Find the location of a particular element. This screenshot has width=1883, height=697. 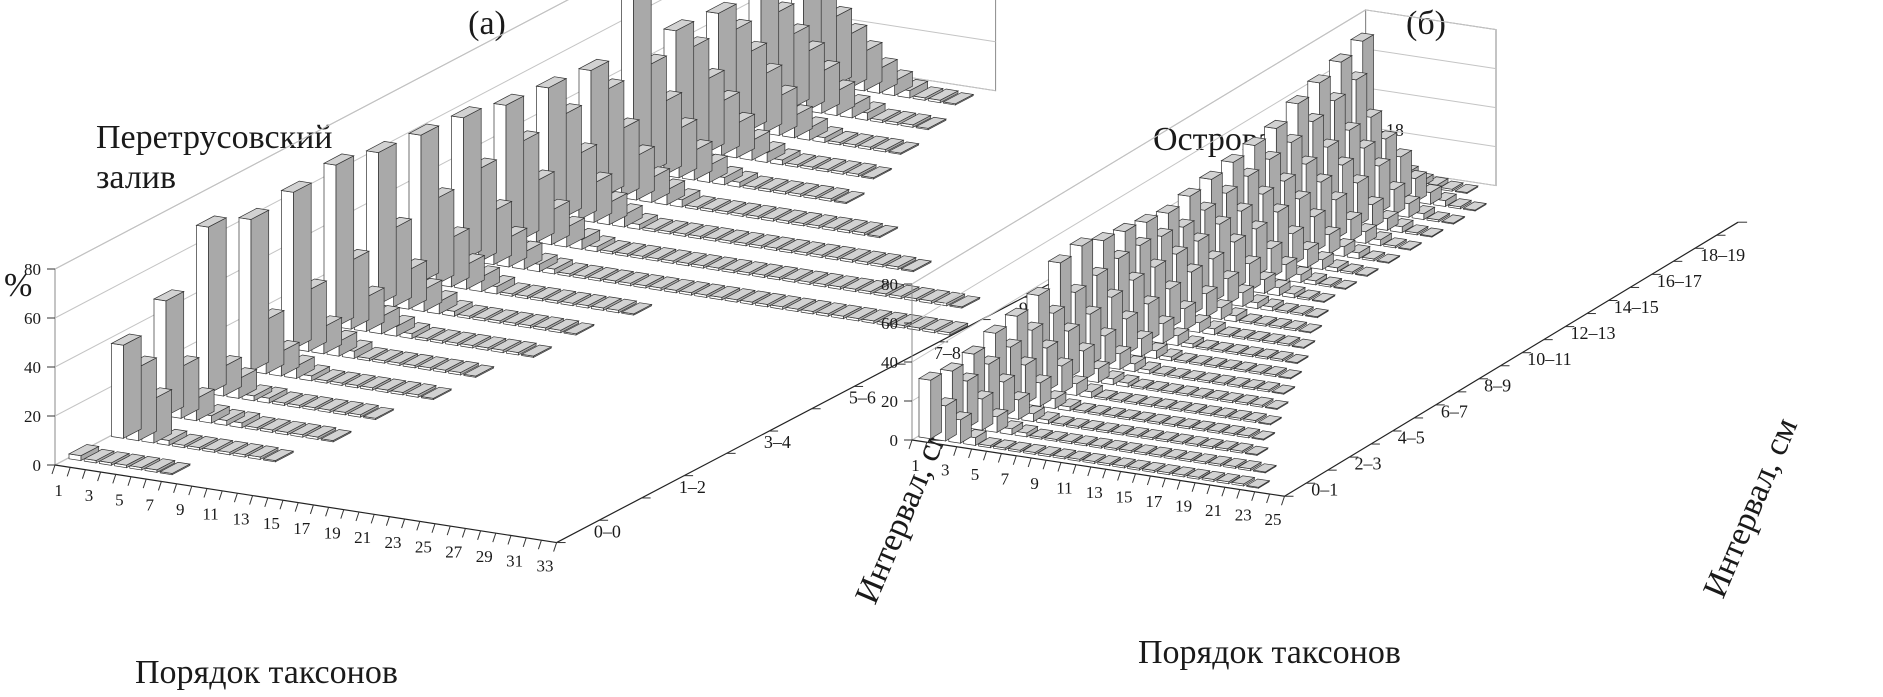

x-tick-label: 33 is located at coordinates (545, 565).